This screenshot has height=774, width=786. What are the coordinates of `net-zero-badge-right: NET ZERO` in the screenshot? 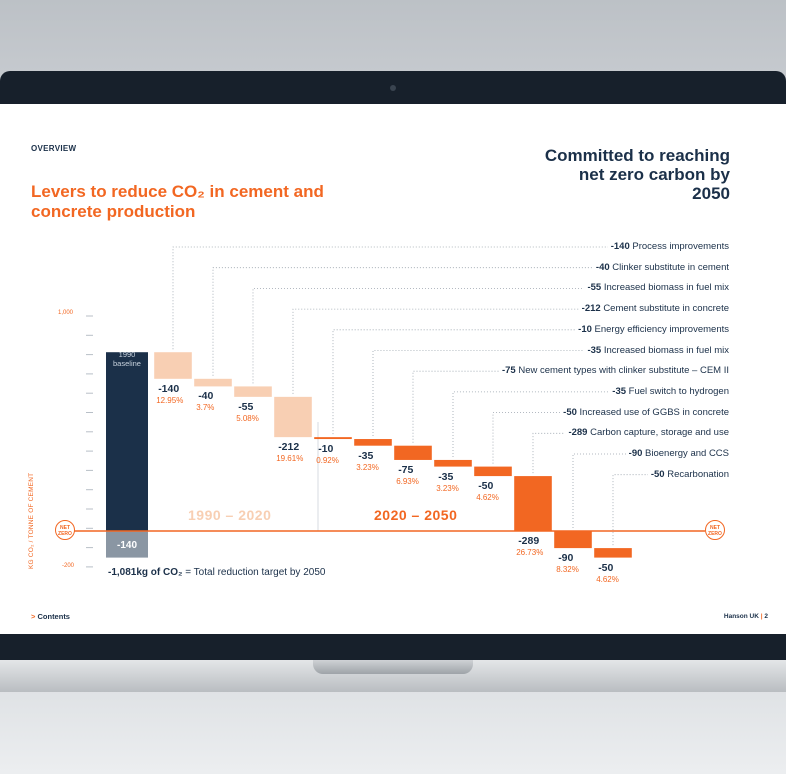 It's located at (715, 530).